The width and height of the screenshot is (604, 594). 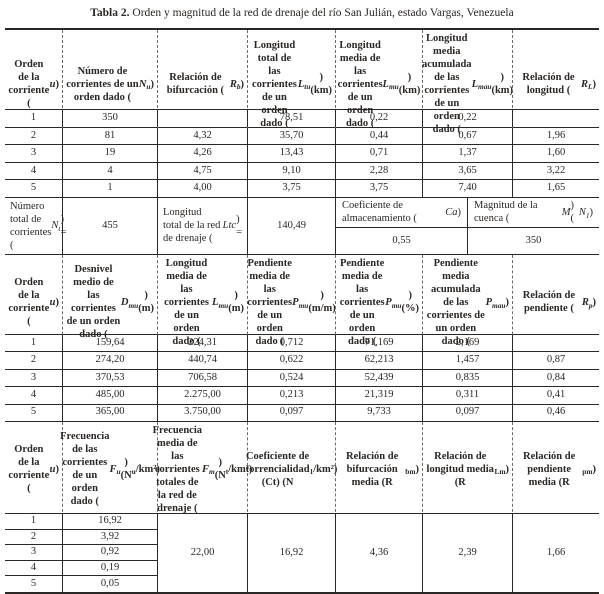 I want to click on data-cell: 9,733, so click(x=378, y=412).